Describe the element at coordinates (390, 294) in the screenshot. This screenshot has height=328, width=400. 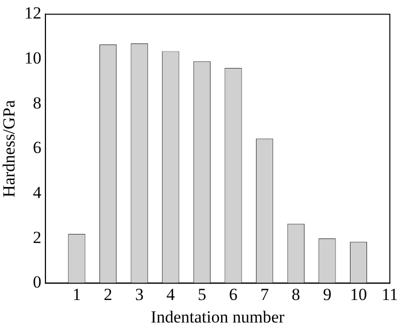
I see `x-tick-label: 11` at that location.